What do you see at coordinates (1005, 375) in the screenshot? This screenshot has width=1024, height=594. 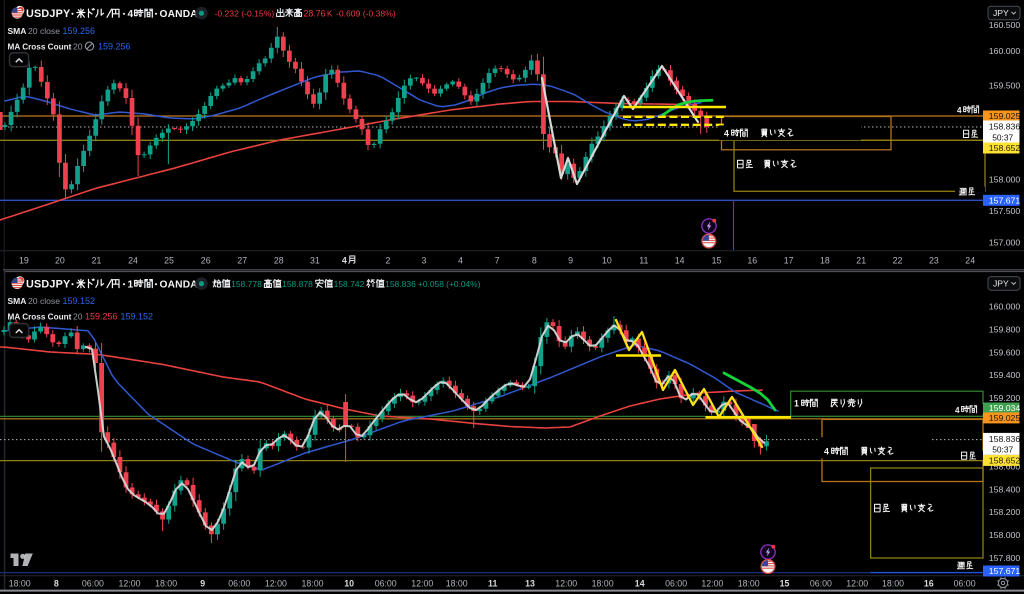 I see `svg-text: 159.400` at bounding box center [1005, 375].